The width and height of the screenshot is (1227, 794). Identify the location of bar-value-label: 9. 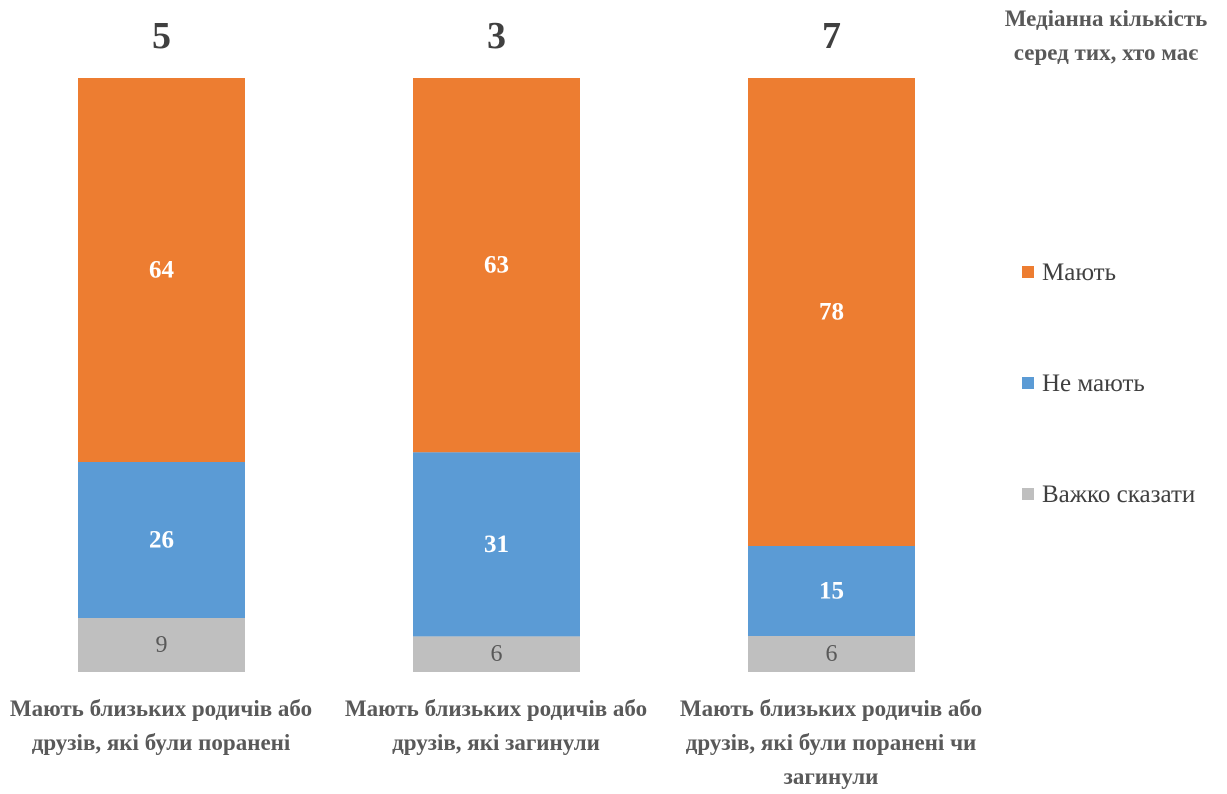
(162, 645).